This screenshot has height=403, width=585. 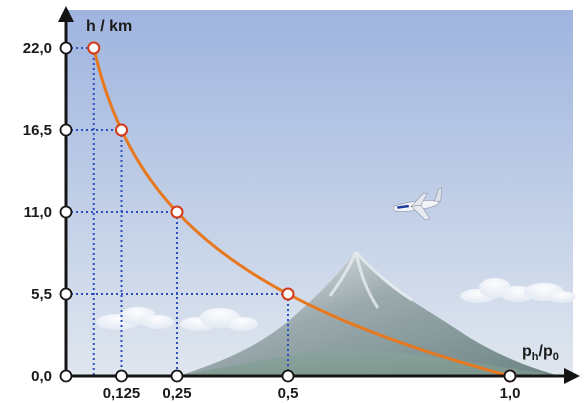 I want to click on y-tick-label: 5,5, so click(x=41, y=294).